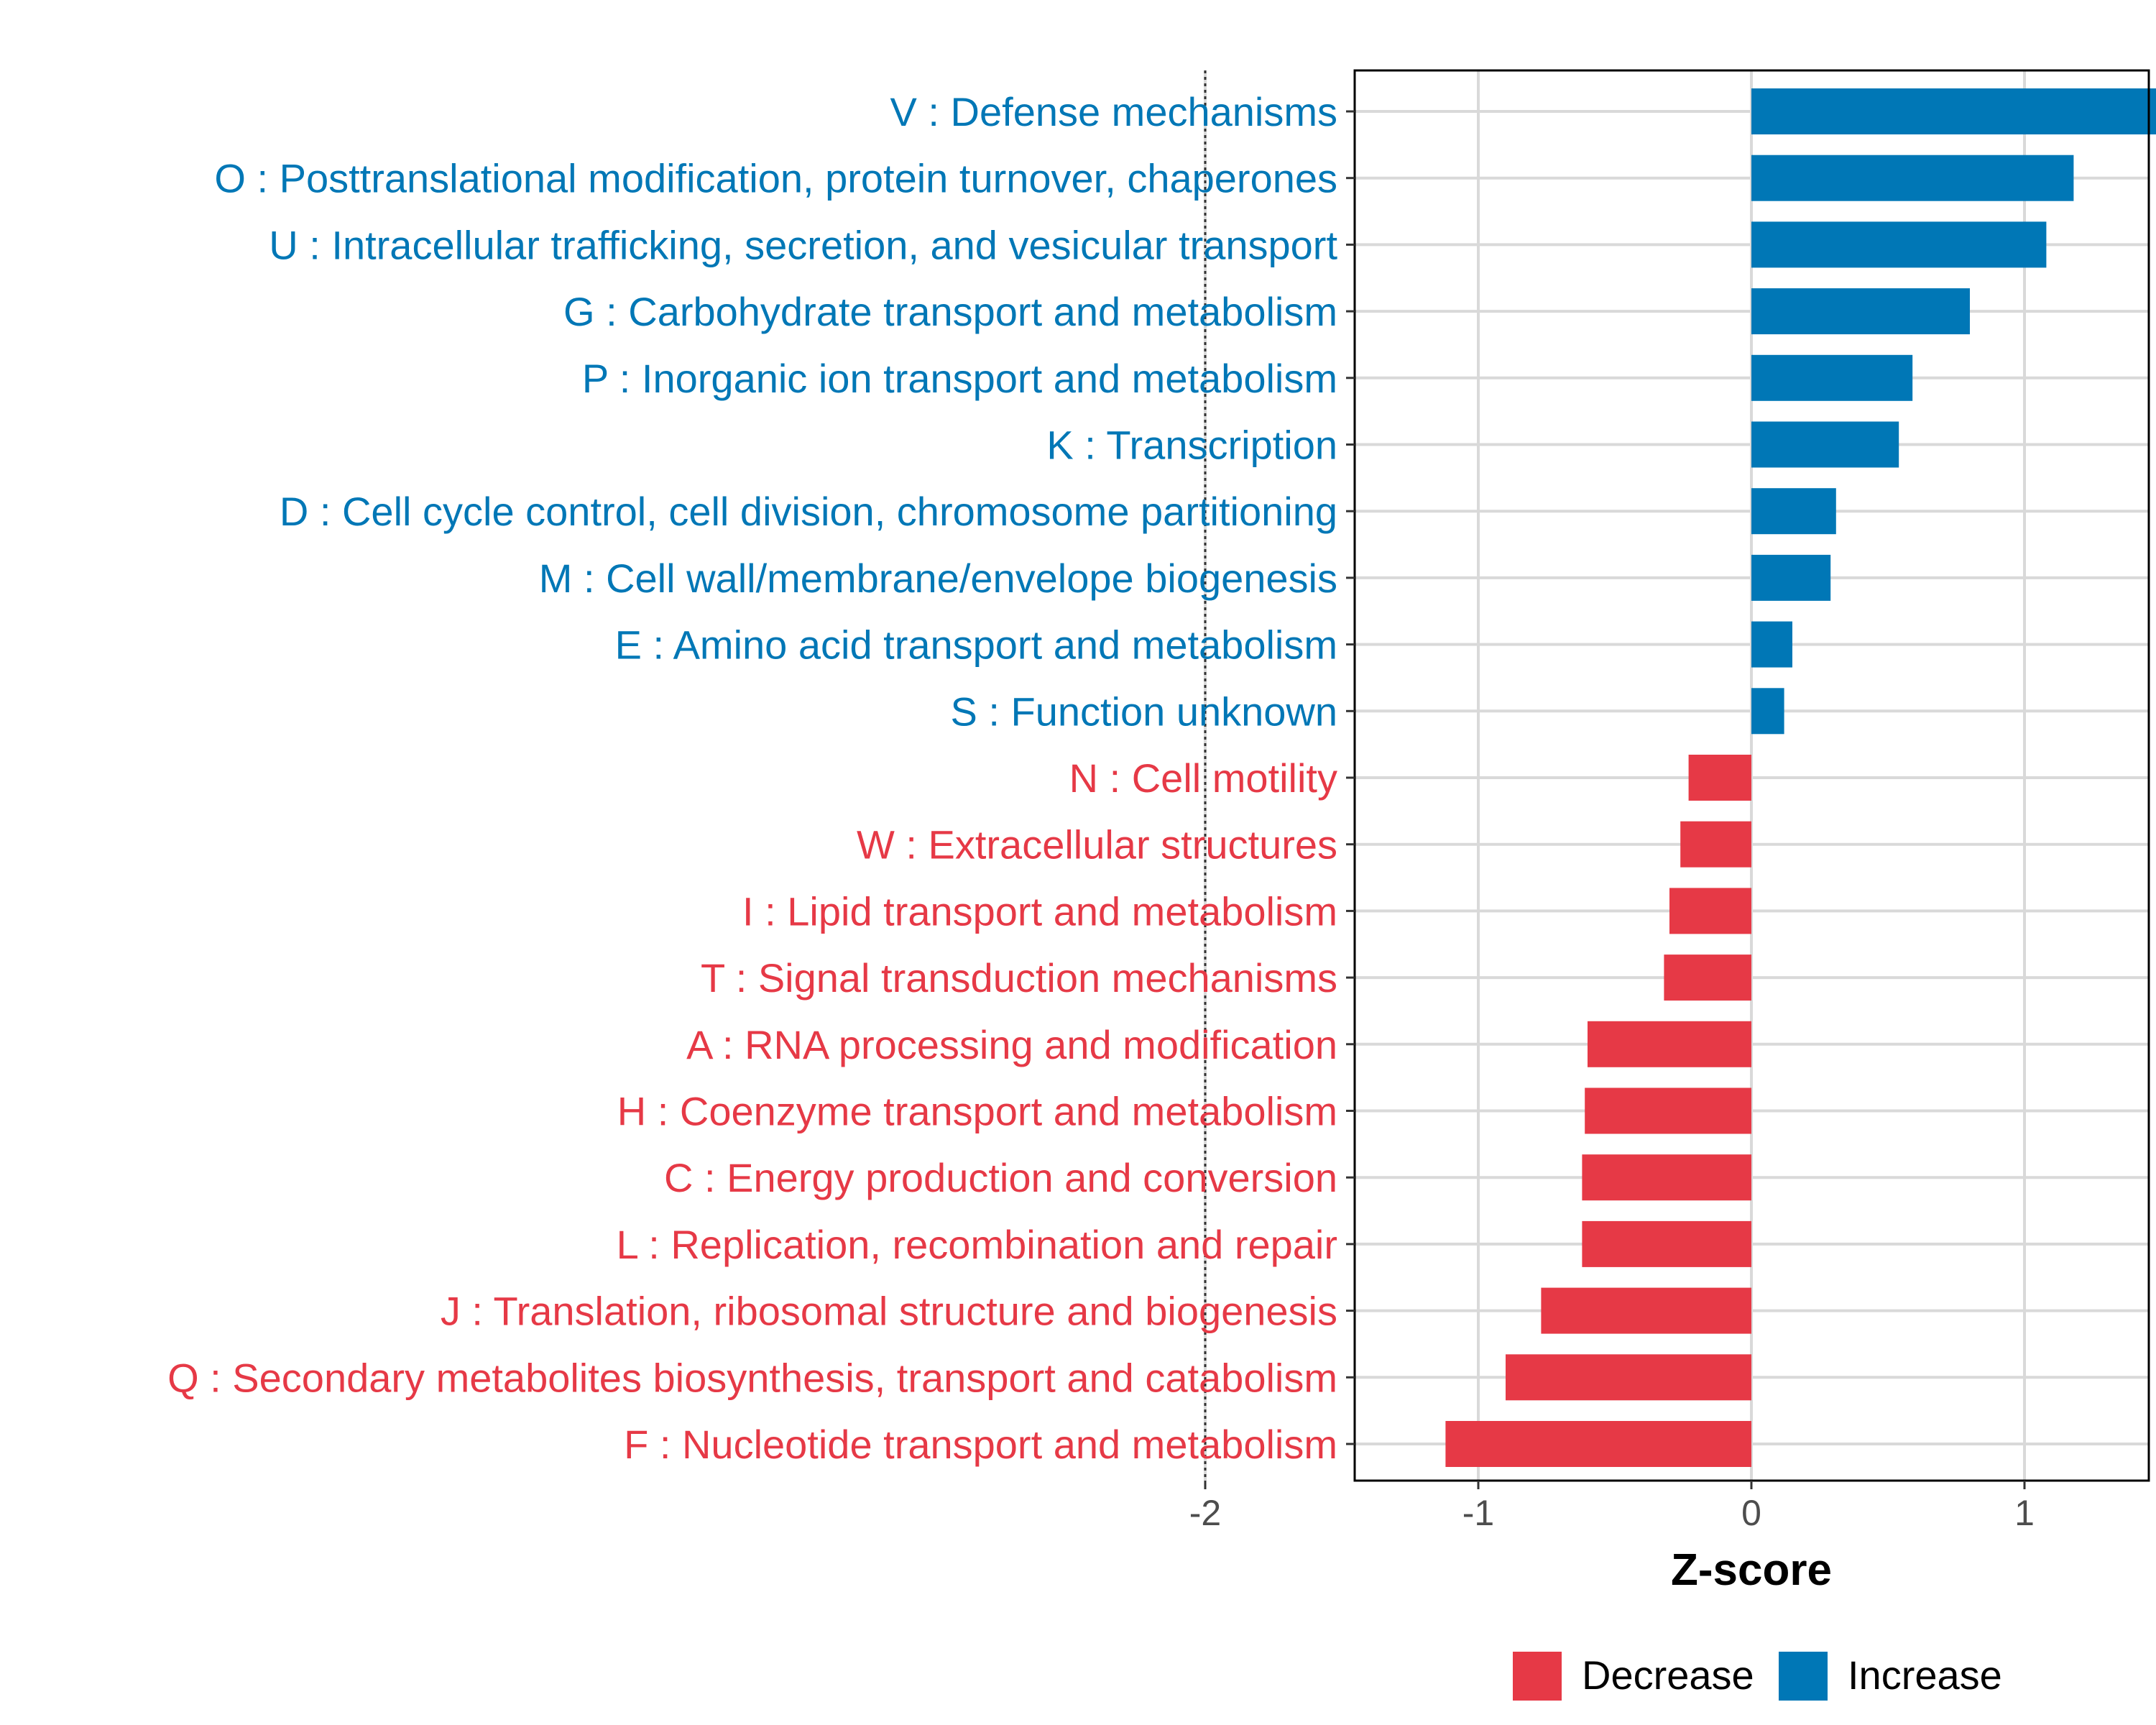 This screenshot has width=2156, height=1725. I want to click on bar-e, so click(1772, 644).